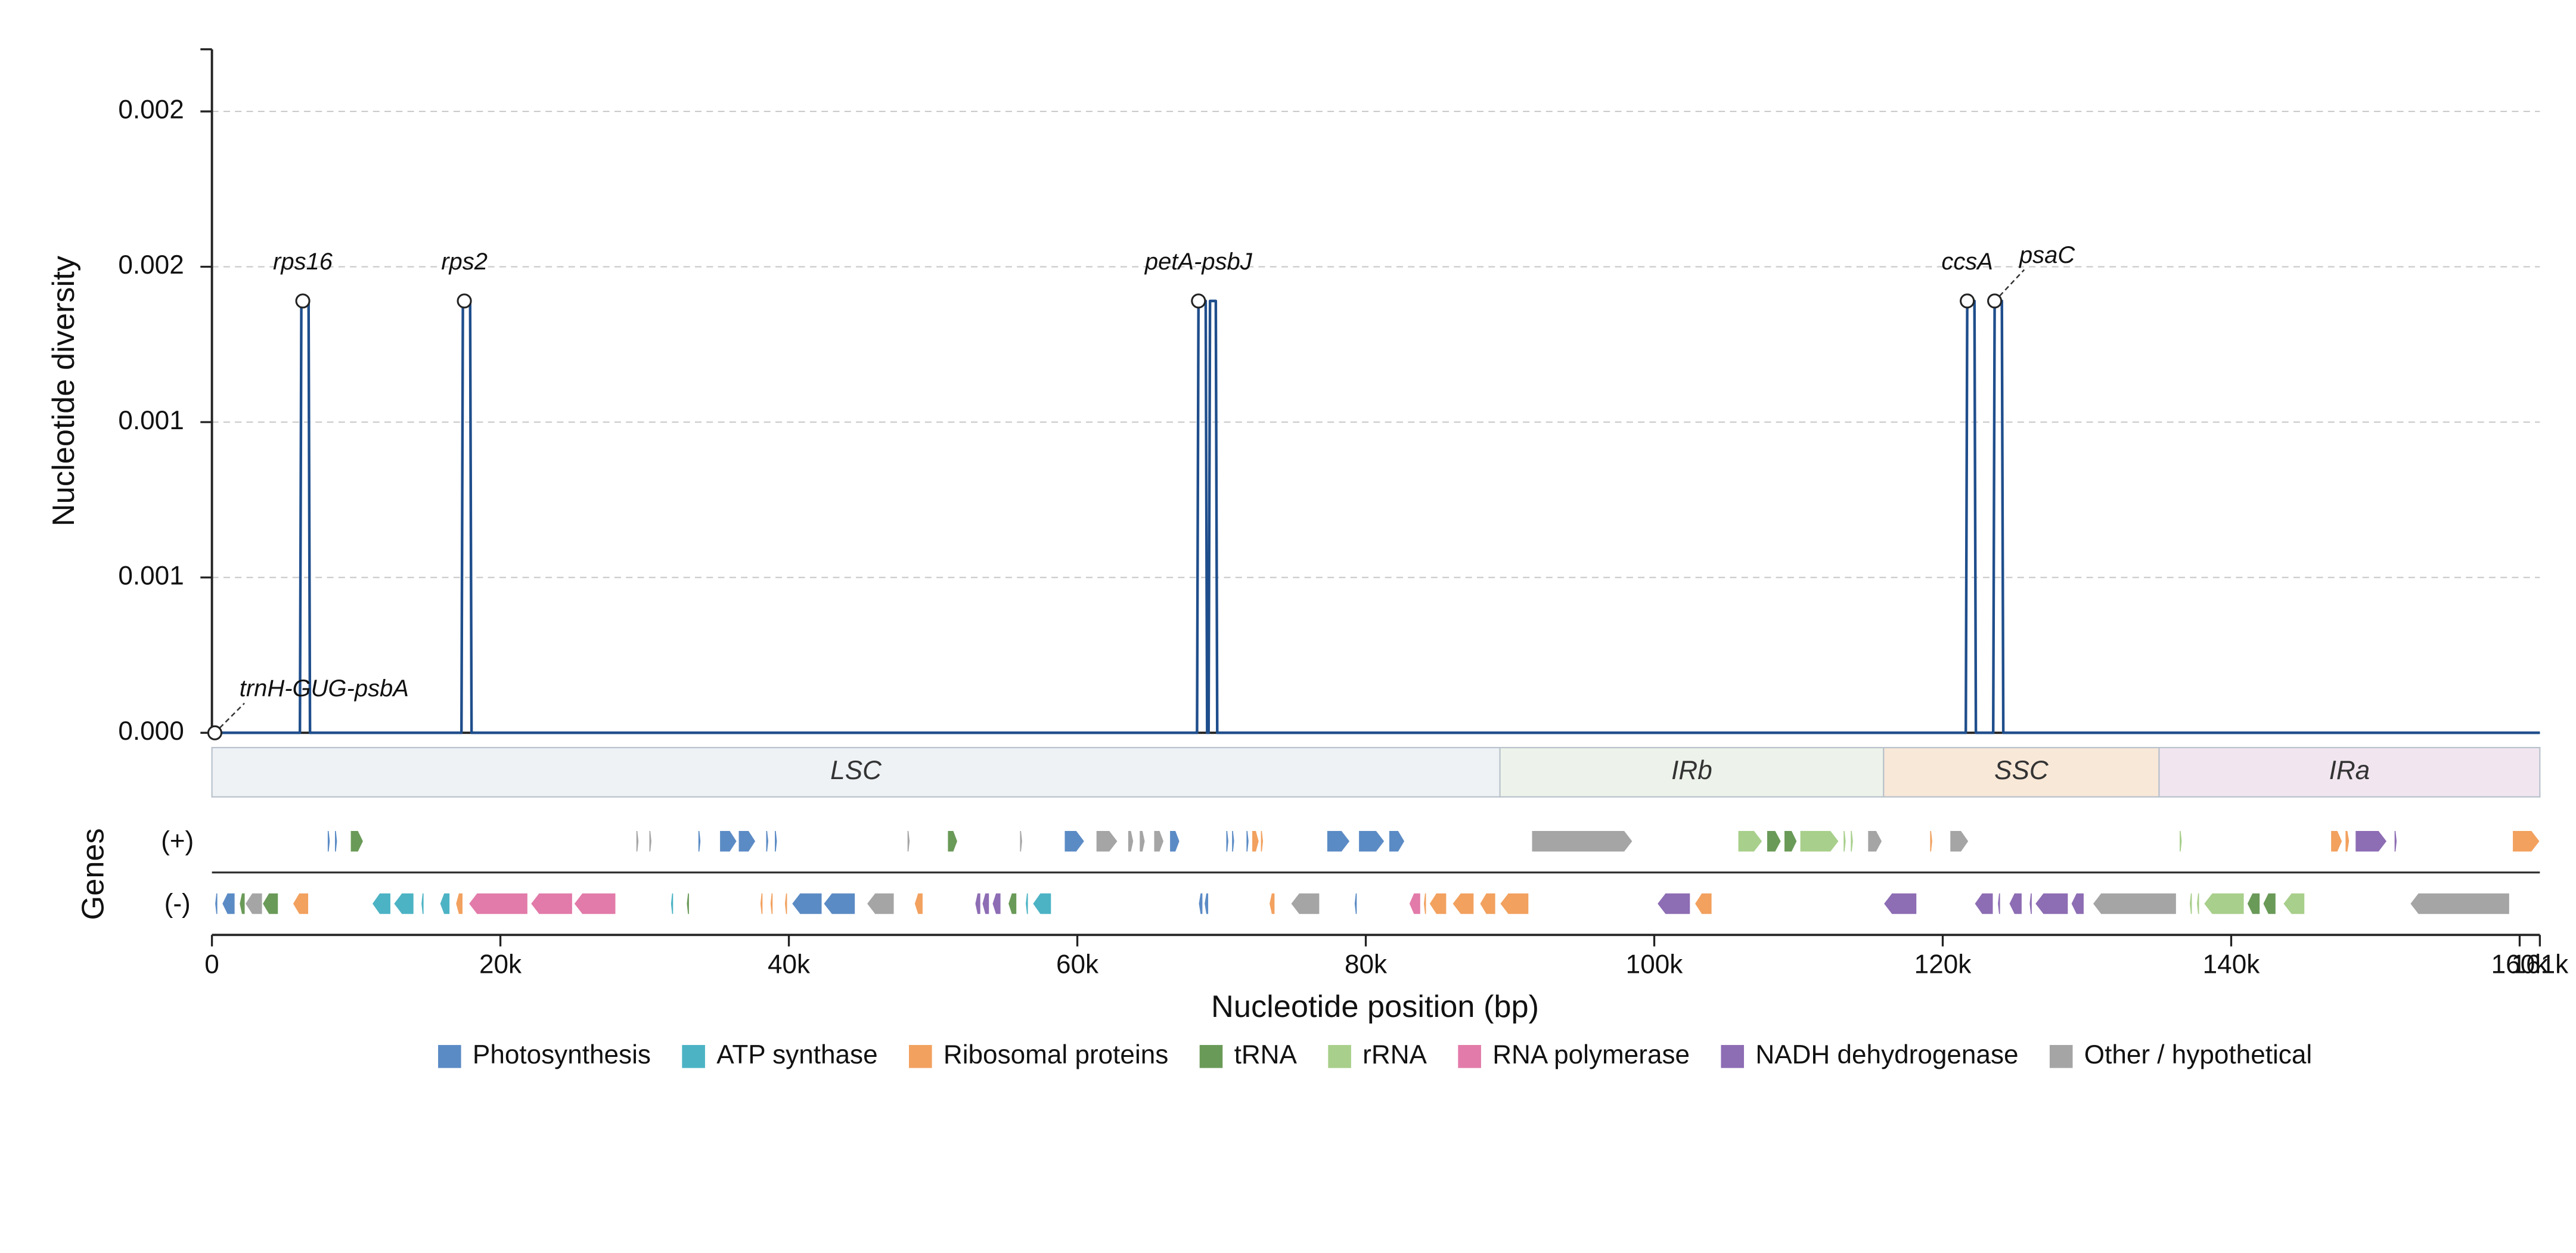  I want to click on annotation-label: ccsA, so click(1967, 262).